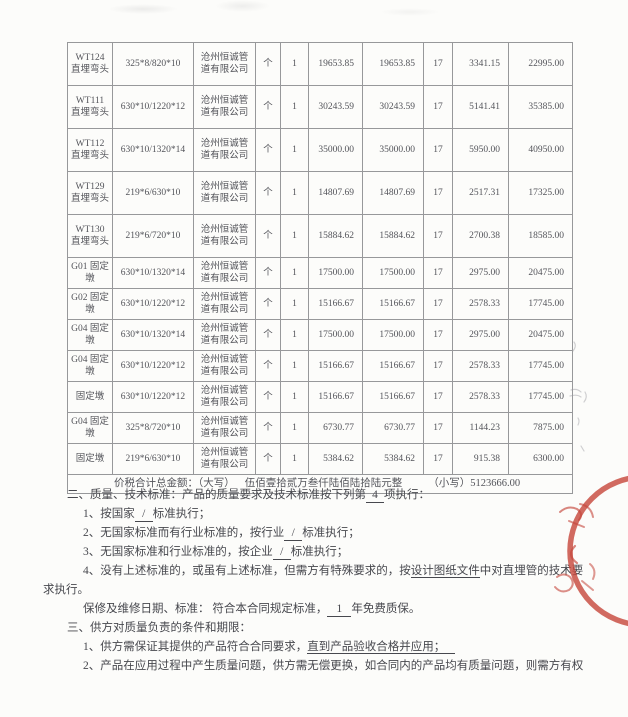  I want to click on cell-unit-price: 17500.00, so click(335, 273).